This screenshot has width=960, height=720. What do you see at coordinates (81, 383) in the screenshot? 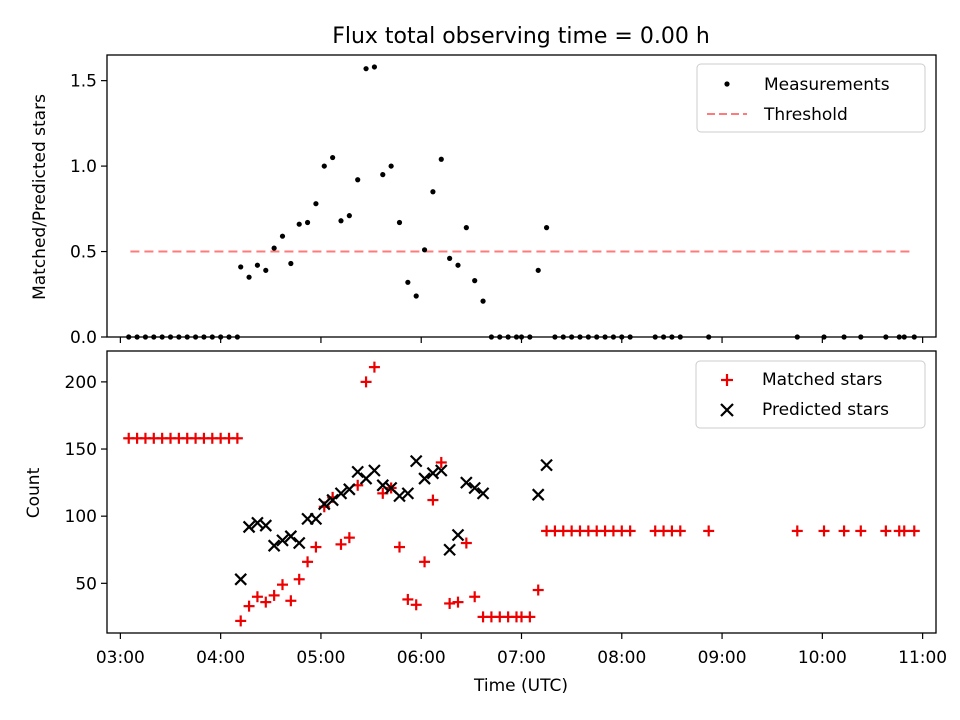
I see `bottom-y-tick-label: 200` at bounding box center [81, 383].